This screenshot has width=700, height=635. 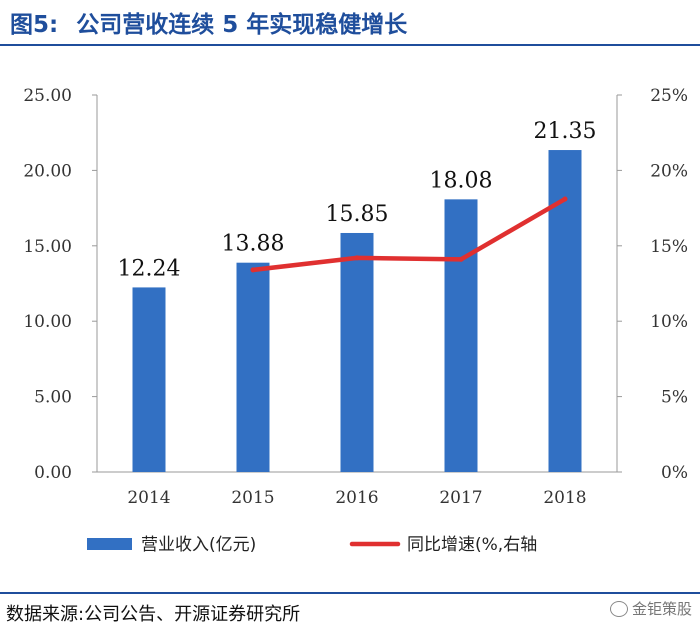 I want to click on growth-point-2015, so click(x=253, y=270).